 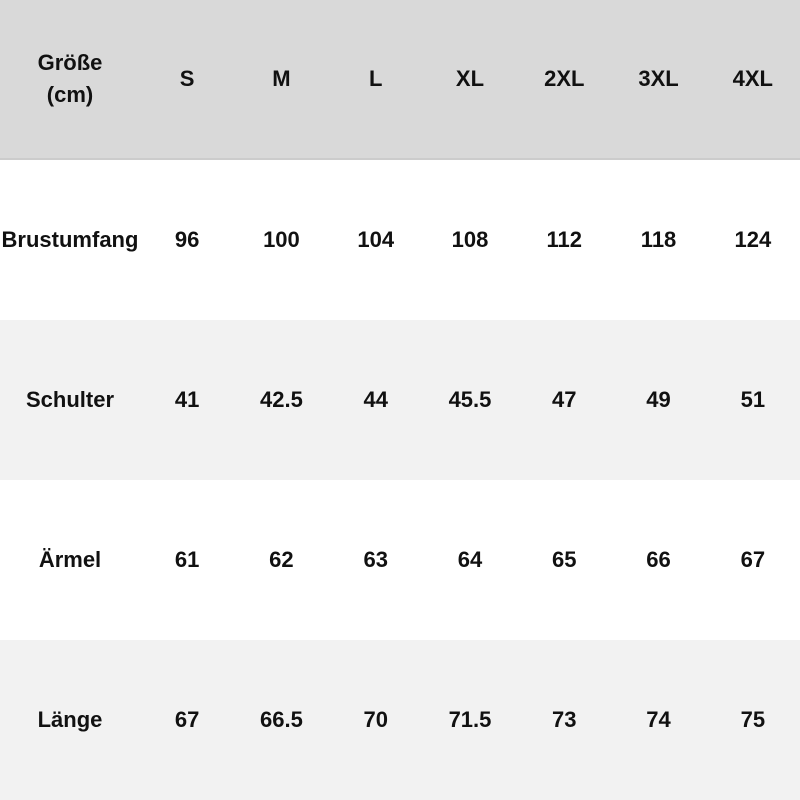 What do you see at coordinates (281, 559) in the screenshot?
I see `data-cell: 62` at bounding box center [281, 559].